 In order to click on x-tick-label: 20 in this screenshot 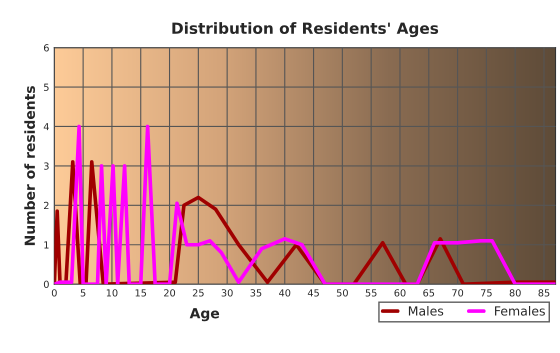, I will do `click(170, 293)`.